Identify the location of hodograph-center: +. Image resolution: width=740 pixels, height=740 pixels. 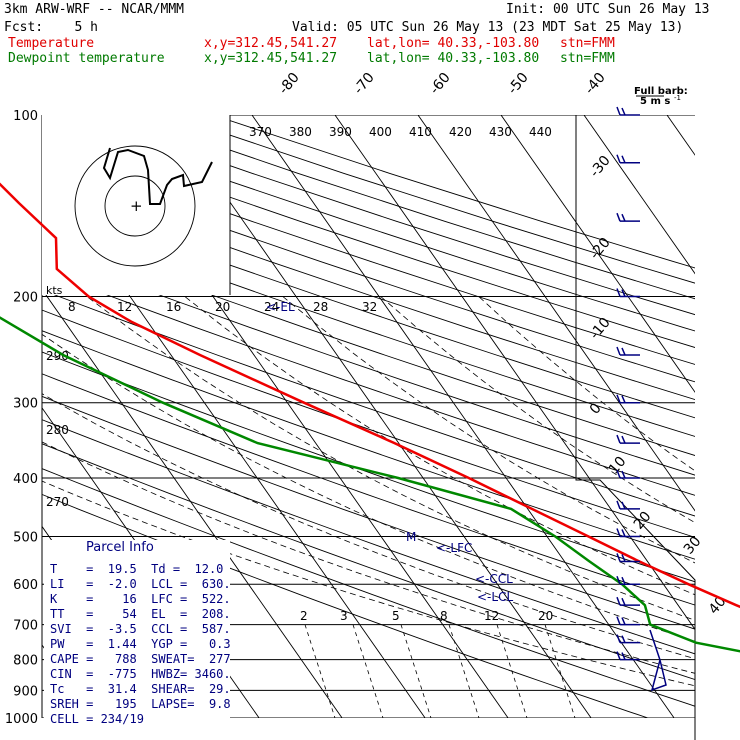
(136, 206).